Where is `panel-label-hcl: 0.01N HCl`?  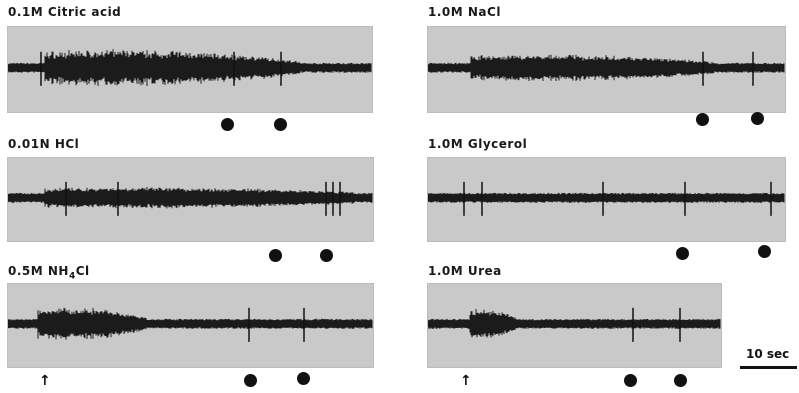
panel-label-hcl: 0.01N HCl is located at coordinates (44, 144).